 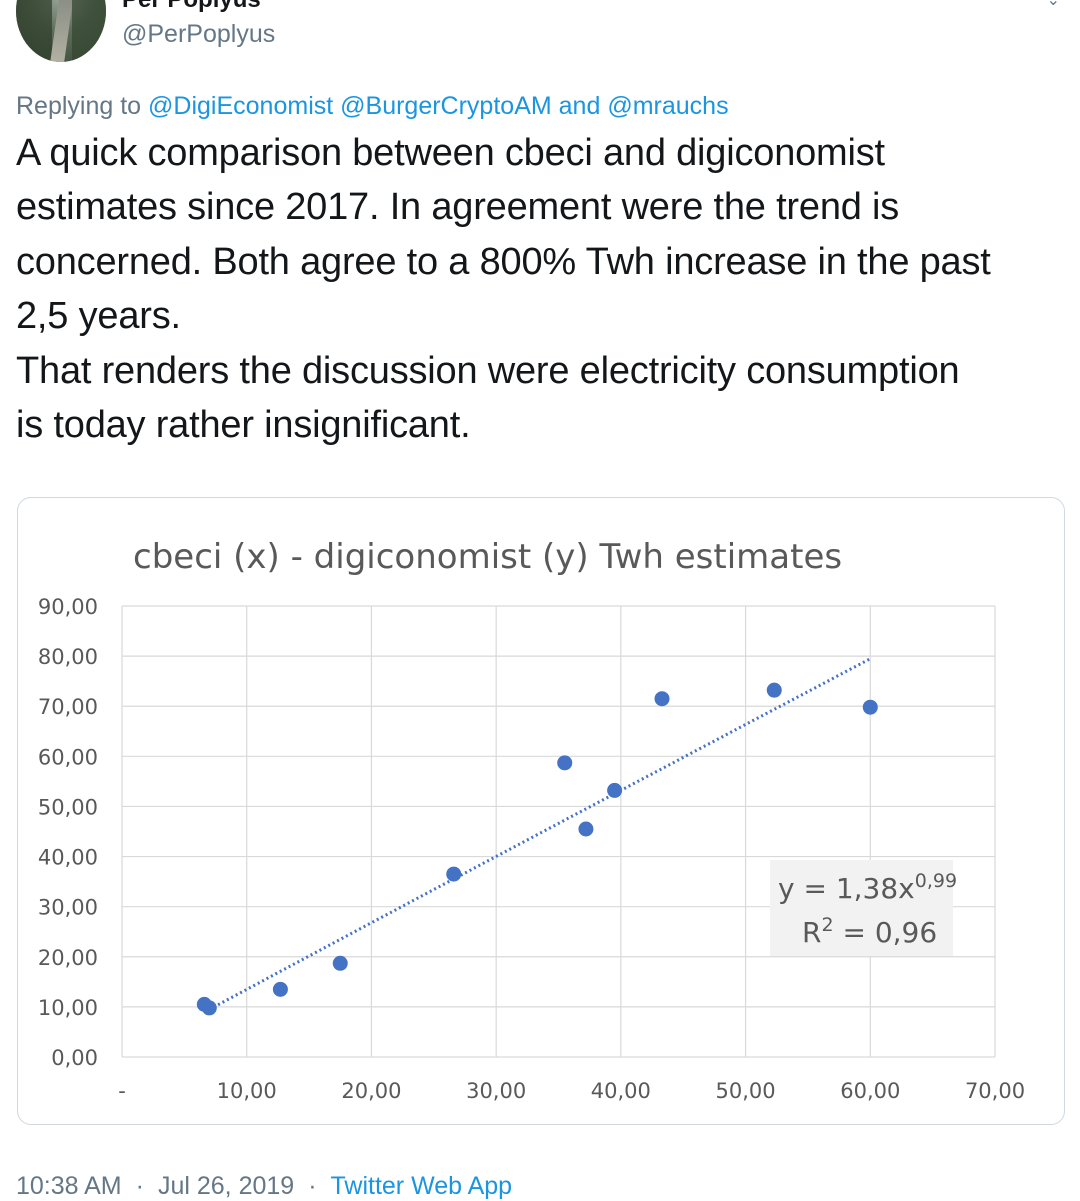 What do you see at coordinates (226, 1186) in the screenshot?
I see `tweet-date: Jul 26, 2019` at bounding box center [226, 1186].